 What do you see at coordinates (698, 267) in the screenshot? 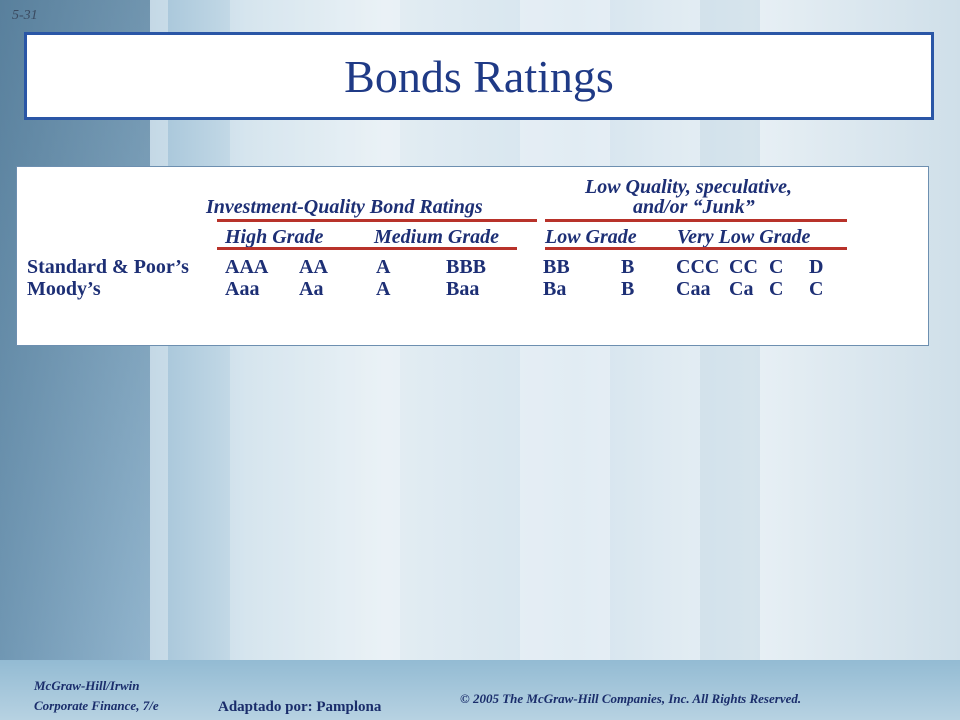
I see `rating-cell: CCC` at bounding box center [698, 267].